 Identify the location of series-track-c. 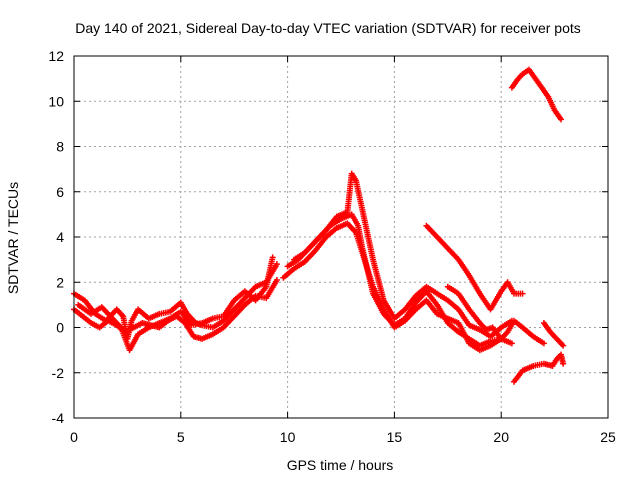
(175, 304).